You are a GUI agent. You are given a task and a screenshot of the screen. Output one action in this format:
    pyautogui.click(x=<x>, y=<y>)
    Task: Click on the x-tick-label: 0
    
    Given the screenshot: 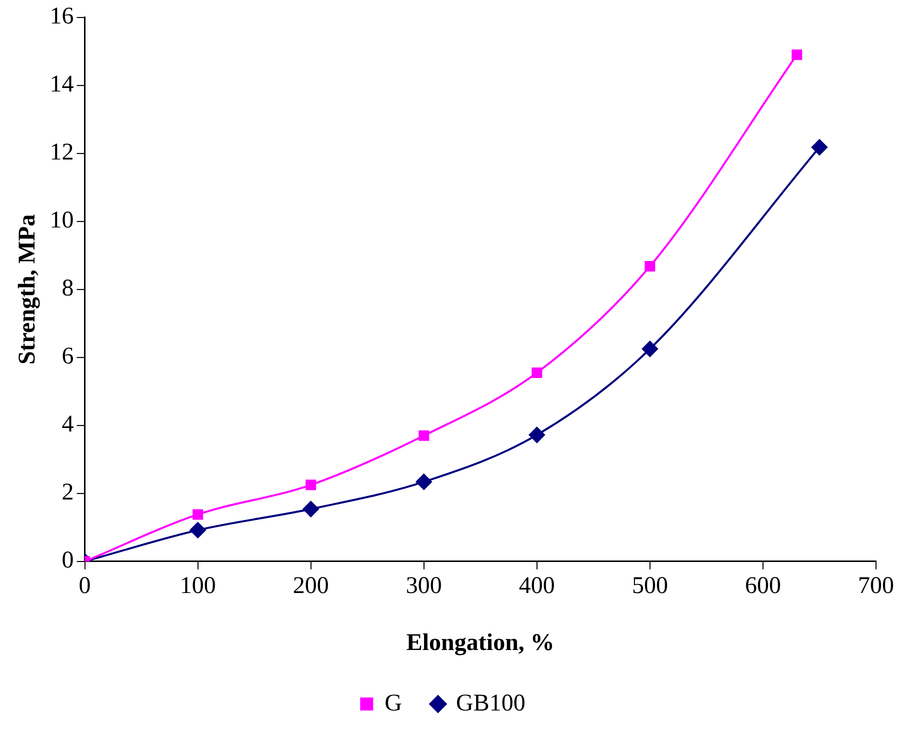 What is the action you would take?
    pyautogui.click(x=84, y=586)
    